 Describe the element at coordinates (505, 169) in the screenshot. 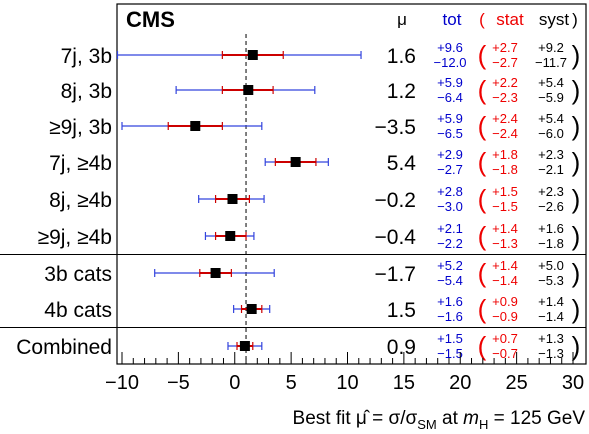

I see `stat-down: −1.8` at that location.